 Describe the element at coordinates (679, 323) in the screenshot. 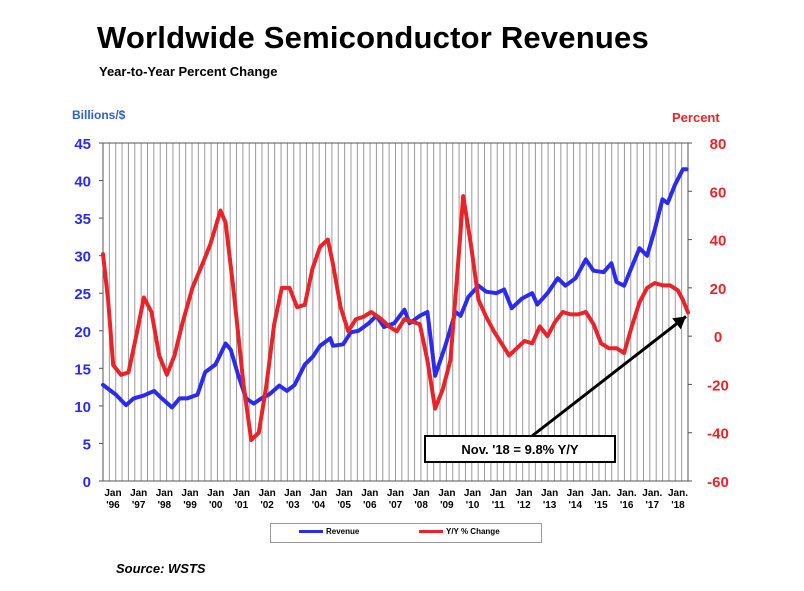

I see `annotation-arrow-head` at that location.